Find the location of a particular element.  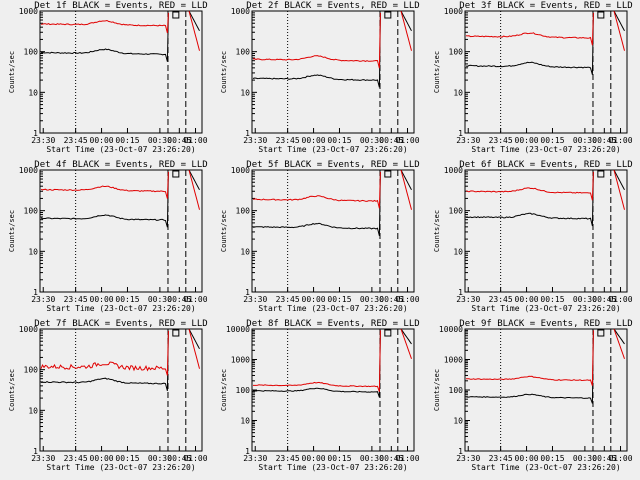

chart-title: Det 9f BLACK = Events, RED = LLD is located at coordinates (545, 324).